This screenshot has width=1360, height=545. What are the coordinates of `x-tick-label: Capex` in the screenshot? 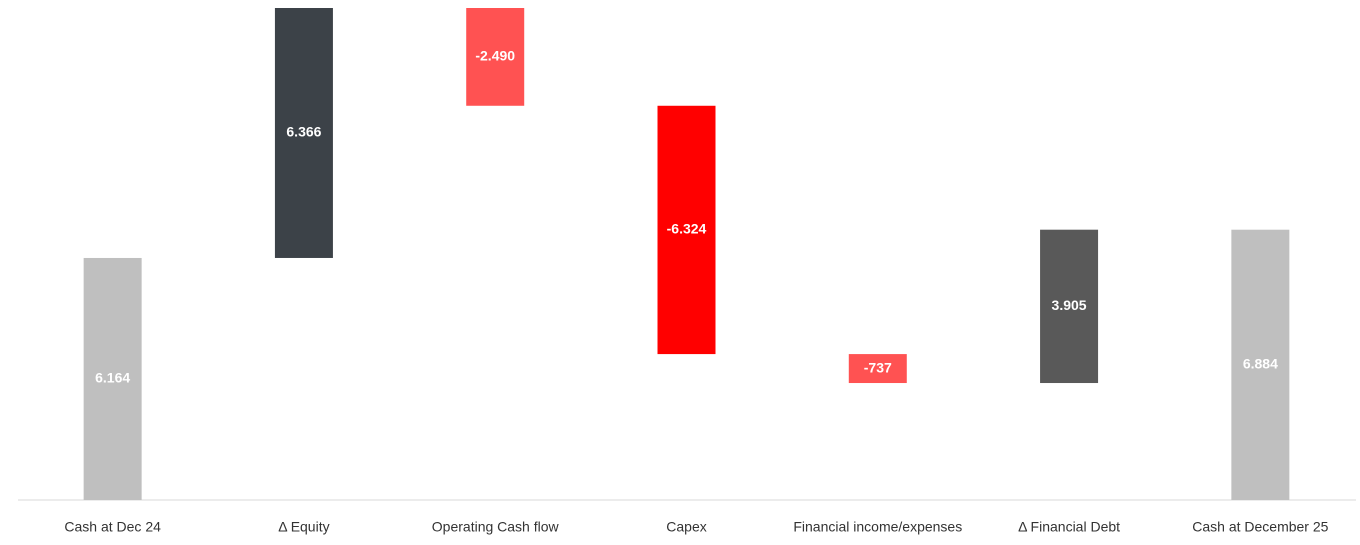 It's located at (686, 527).